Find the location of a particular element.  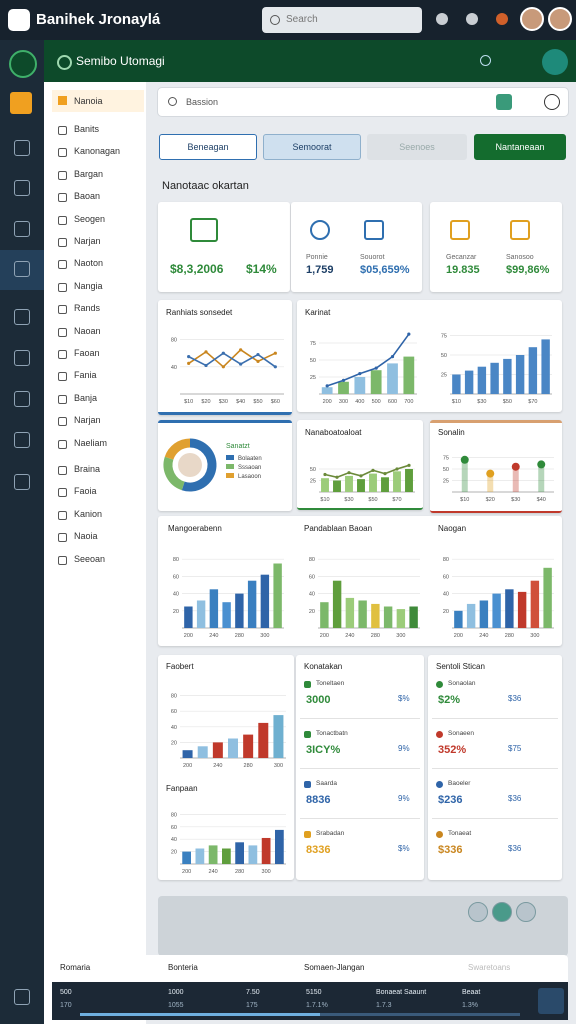

x-tick-label: 280 is located at coordinates (248, 766).